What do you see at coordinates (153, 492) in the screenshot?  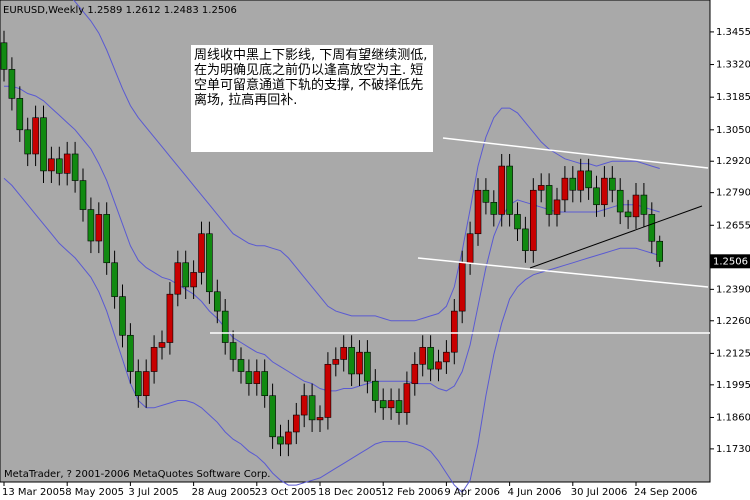 I see `x-tick-label: 3 Jul 2005` at bounding box center [153, 492].